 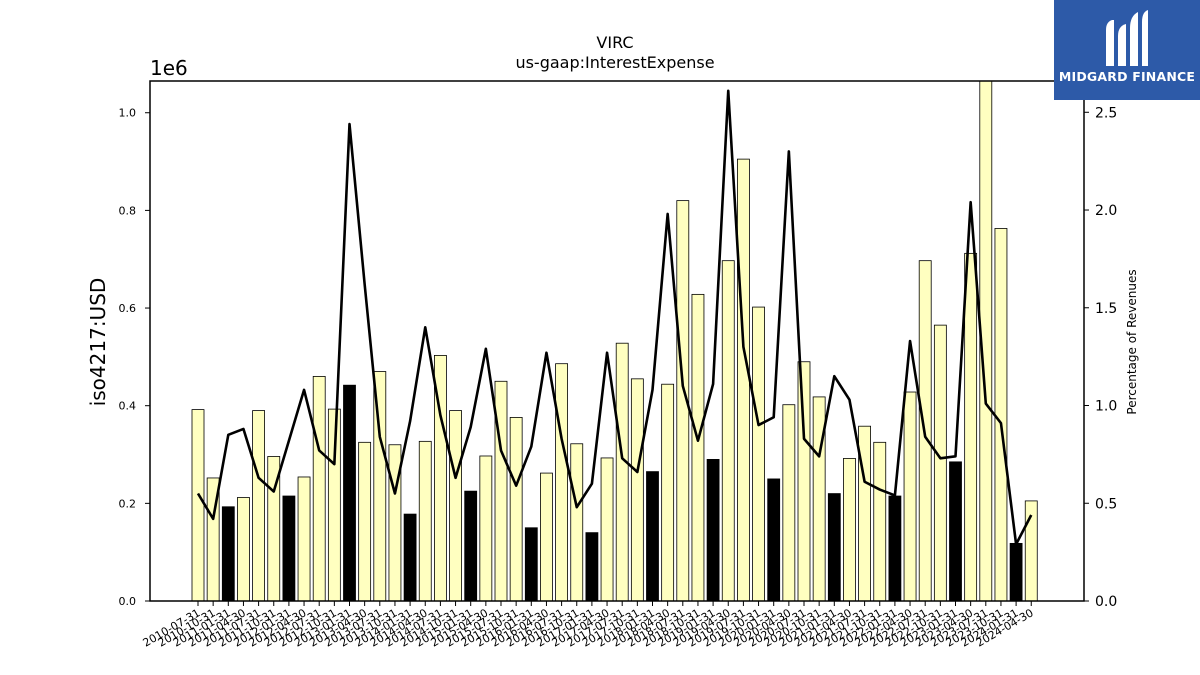 What do you see at coordinates (128, 406) in the screenshot?
I see `y-tick-label: 0.4` at bounding box center [128, 406].